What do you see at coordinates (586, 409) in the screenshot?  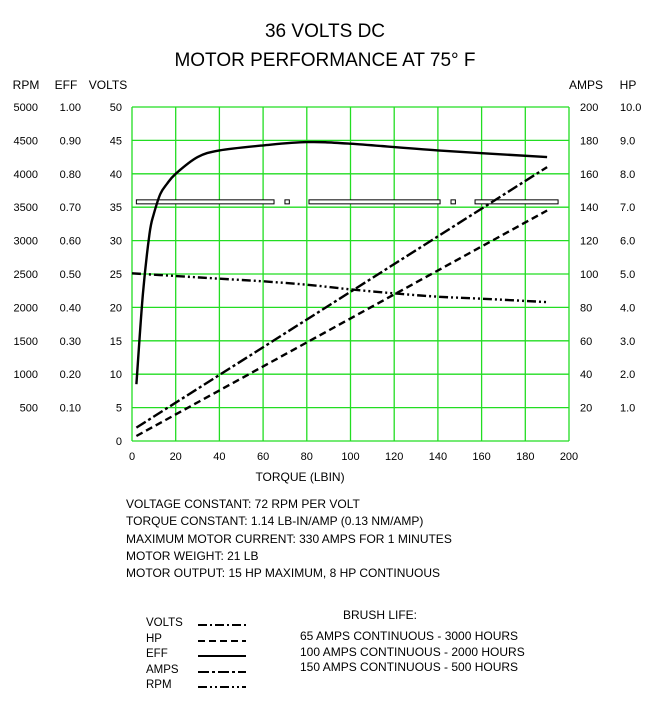 I see `amps-tick-label: 20` at bounding box center [586, 409].